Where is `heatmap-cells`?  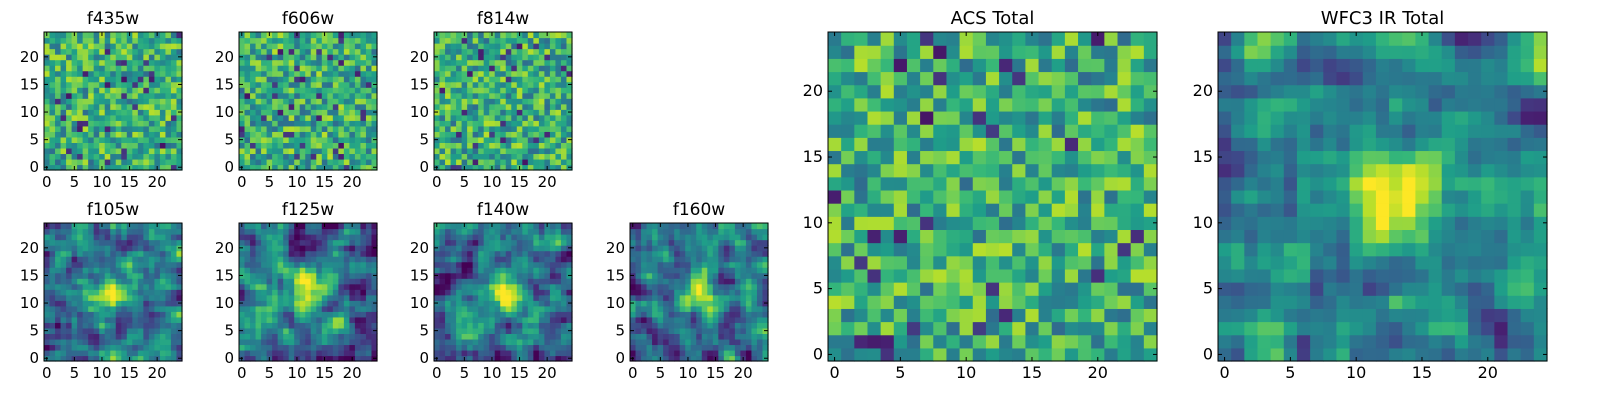 heatmap-cells is located at coordinates (113, 292).